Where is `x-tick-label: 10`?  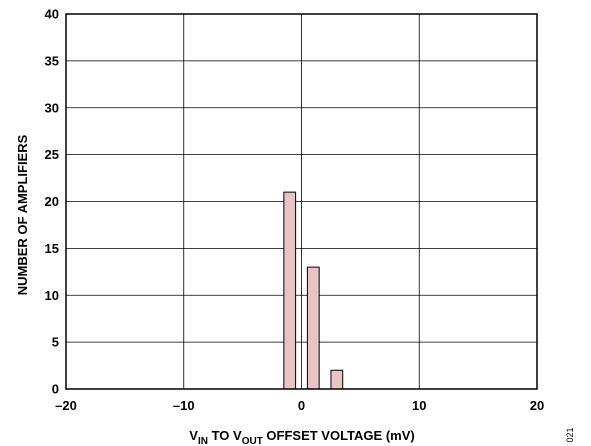 x-tick-label: 10 is located at coordinates (419, 405).